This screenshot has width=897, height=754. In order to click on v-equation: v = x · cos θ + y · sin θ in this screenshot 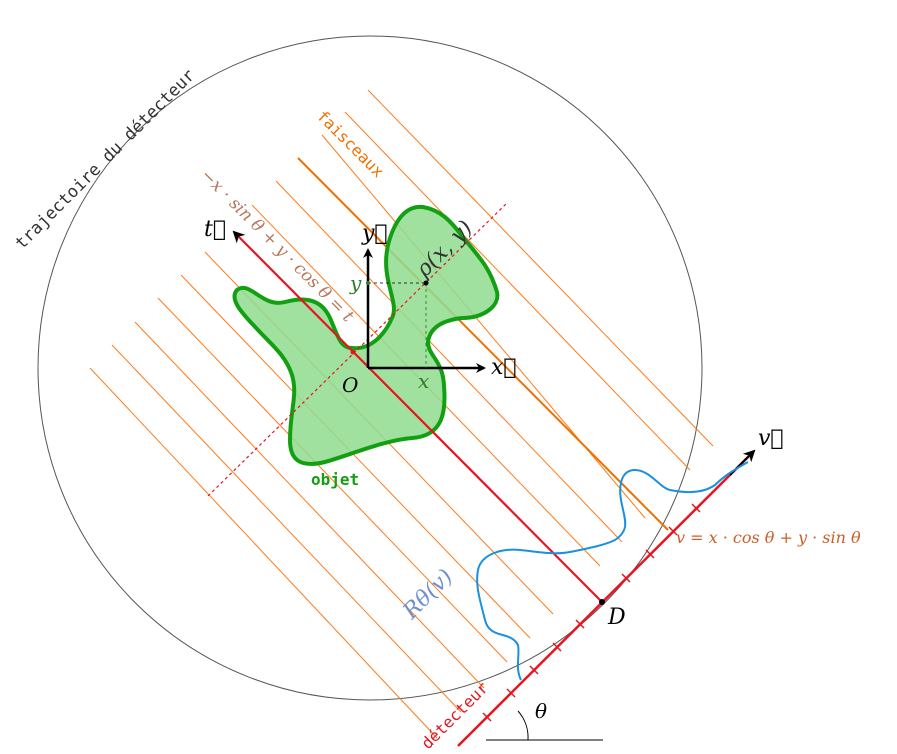, I will do `click(768, 537)`.